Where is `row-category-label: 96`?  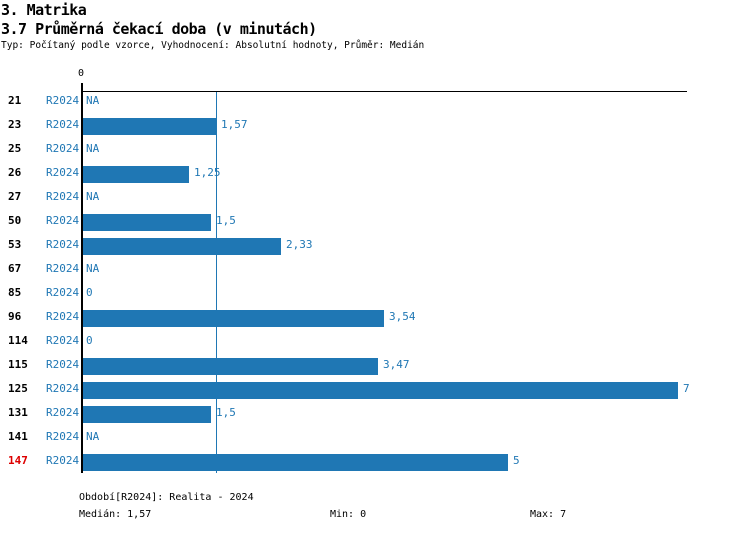 row-category-label: 96 is located at coordinates (15, 316).